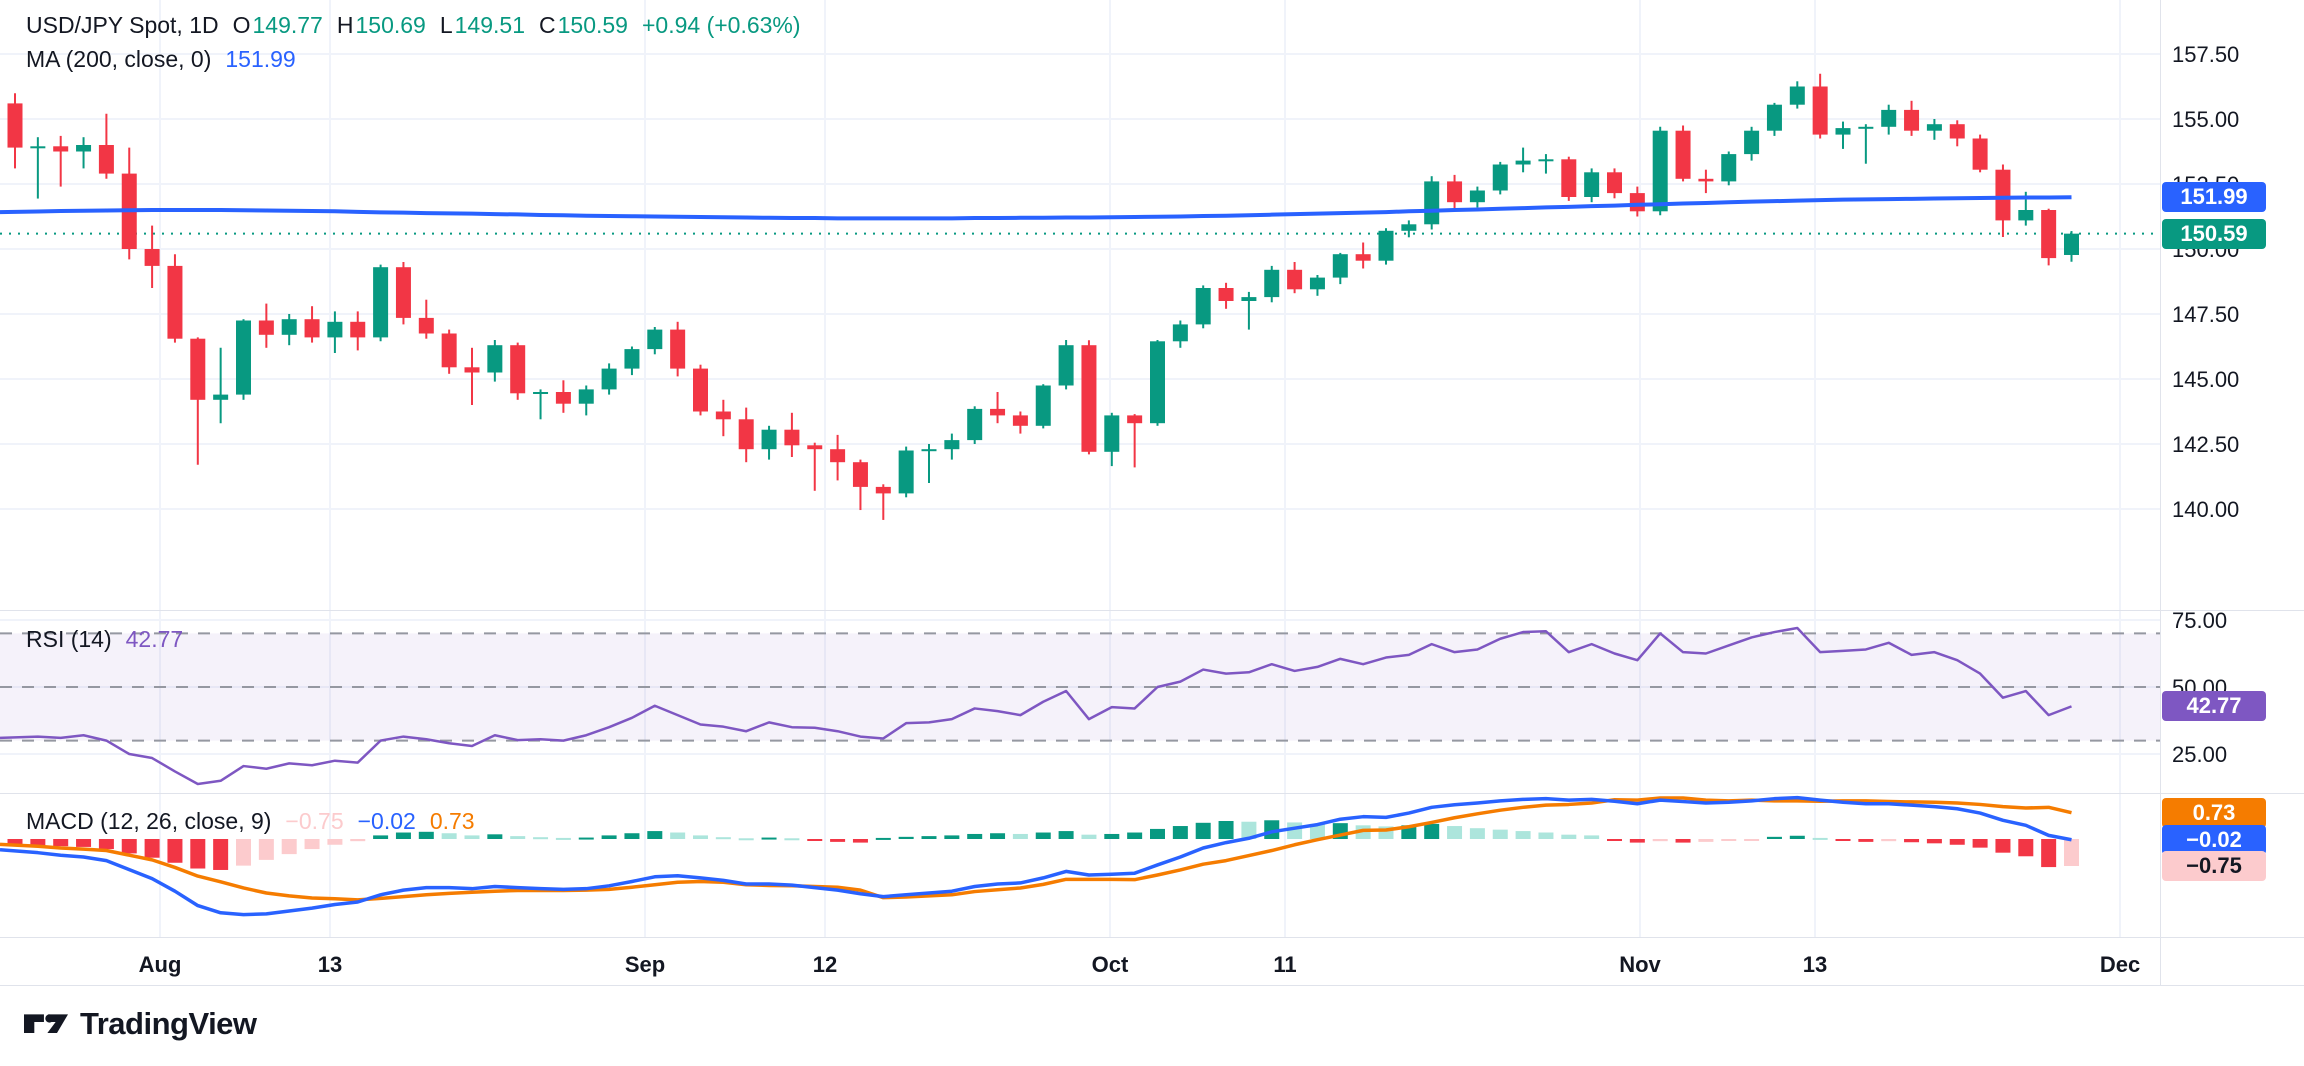 This screenshot has height=1066, width=2304. Describe the element at coordinates (452, 821) in the screenshot. I see `macd-signal-value: 0.73` at that location.